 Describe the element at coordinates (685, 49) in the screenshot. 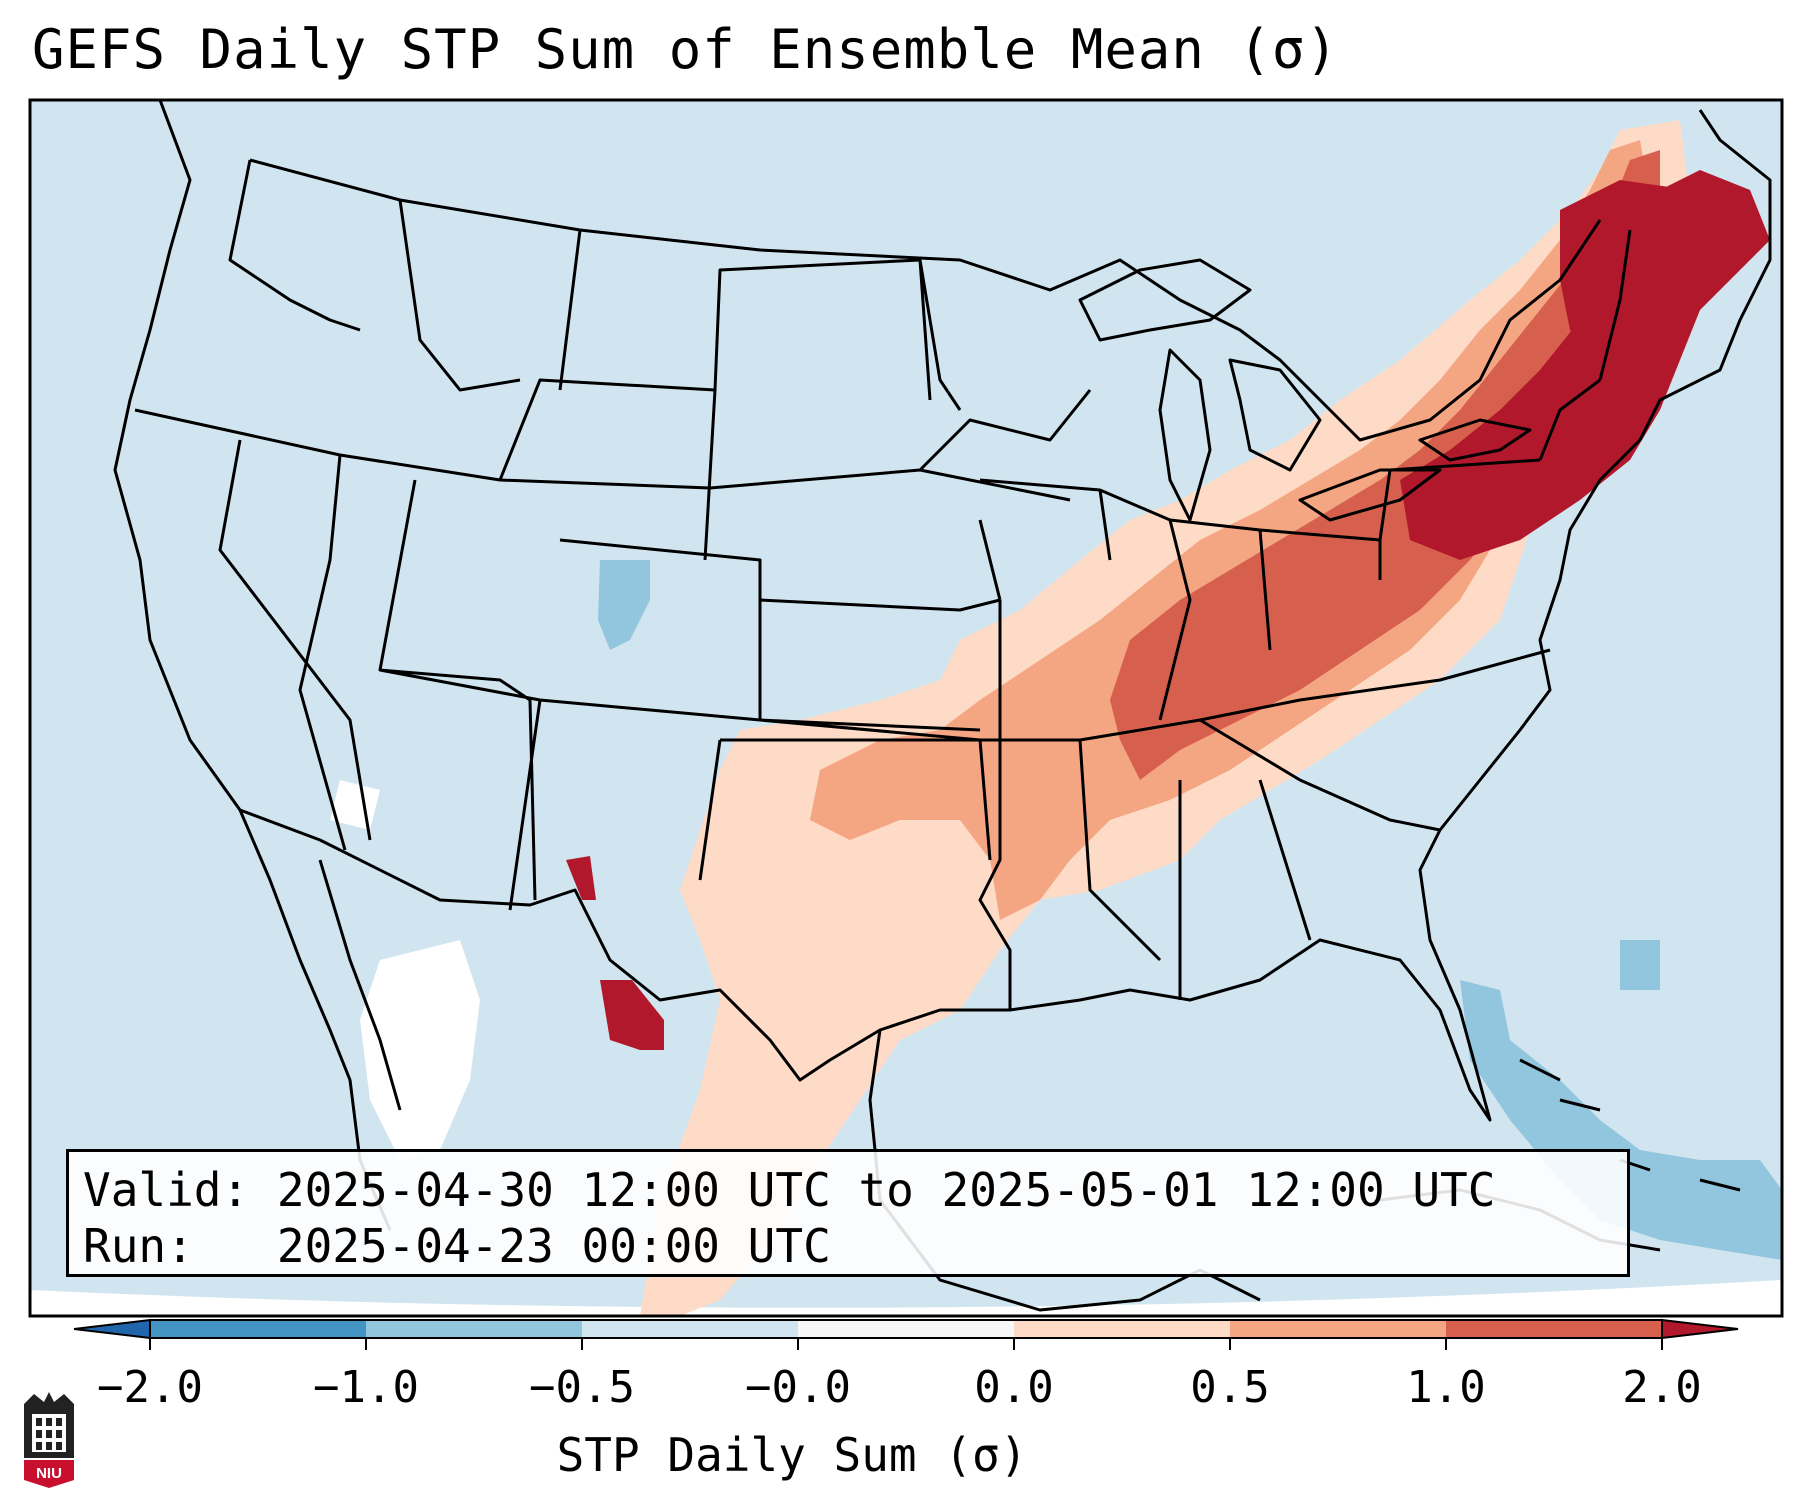

I see `map-title: GEFS Daily STP Sum of Ensemble Mean (σ)` at that location.